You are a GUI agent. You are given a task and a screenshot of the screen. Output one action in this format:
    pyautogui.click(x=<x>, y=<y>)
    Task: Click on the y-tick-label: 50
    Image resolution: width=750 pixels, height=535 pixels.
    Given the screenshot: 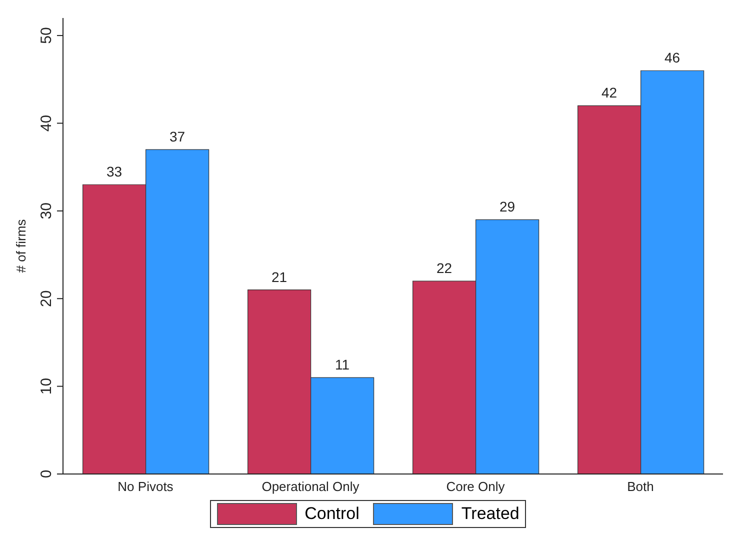 What is the action you would take?
    pyautogui.click(x=46, y=35)
    